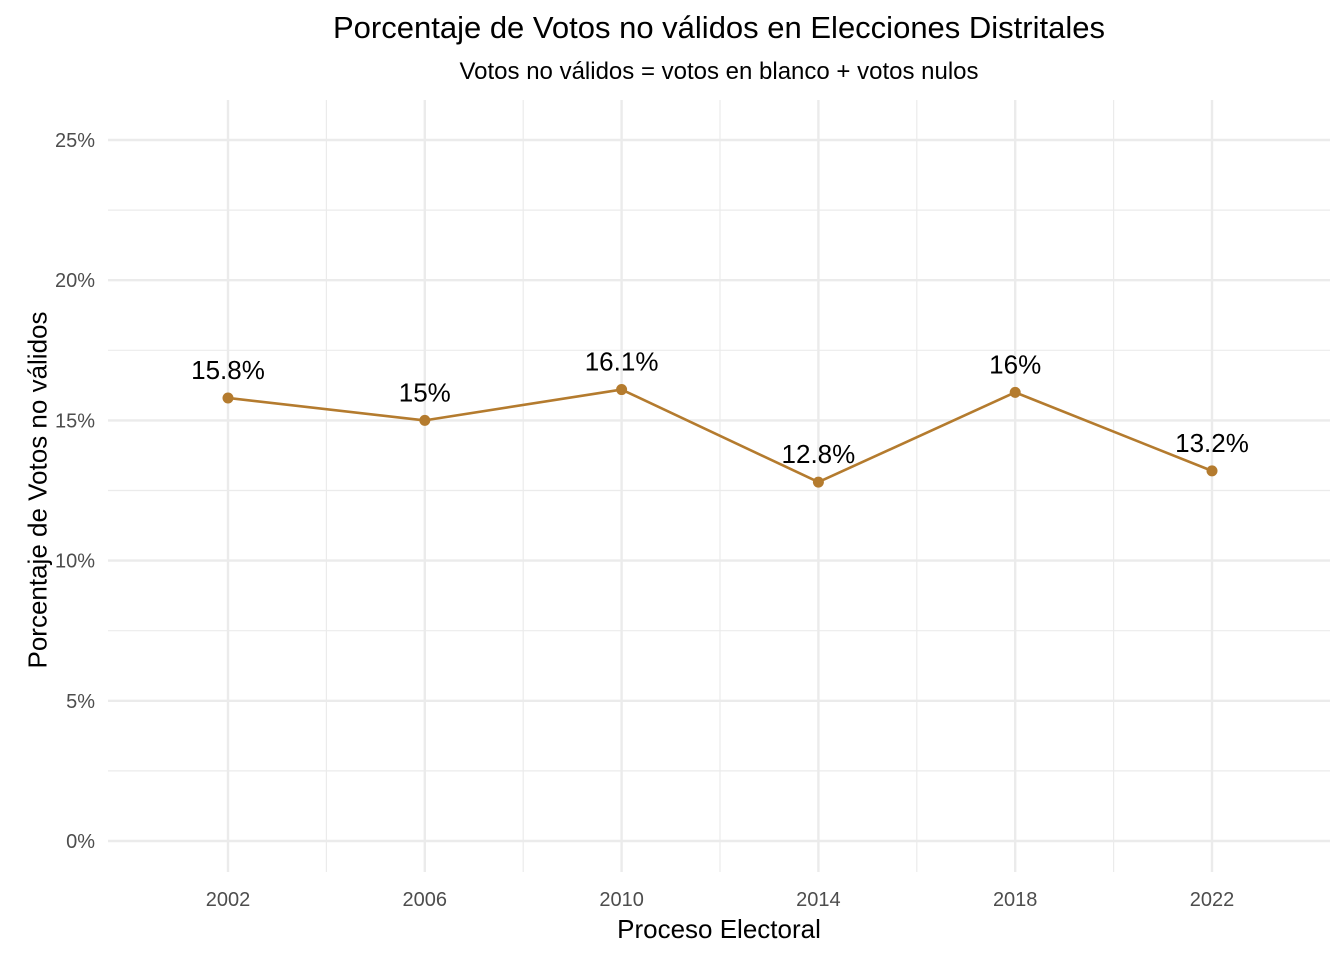 The height and width of the screenshot is (960, 1344). Describe the element at coordinates (75, 491) in the screenshot. I see `y-axis-ticks: 0% 5% 10% 15% 20% 25%` at that location.